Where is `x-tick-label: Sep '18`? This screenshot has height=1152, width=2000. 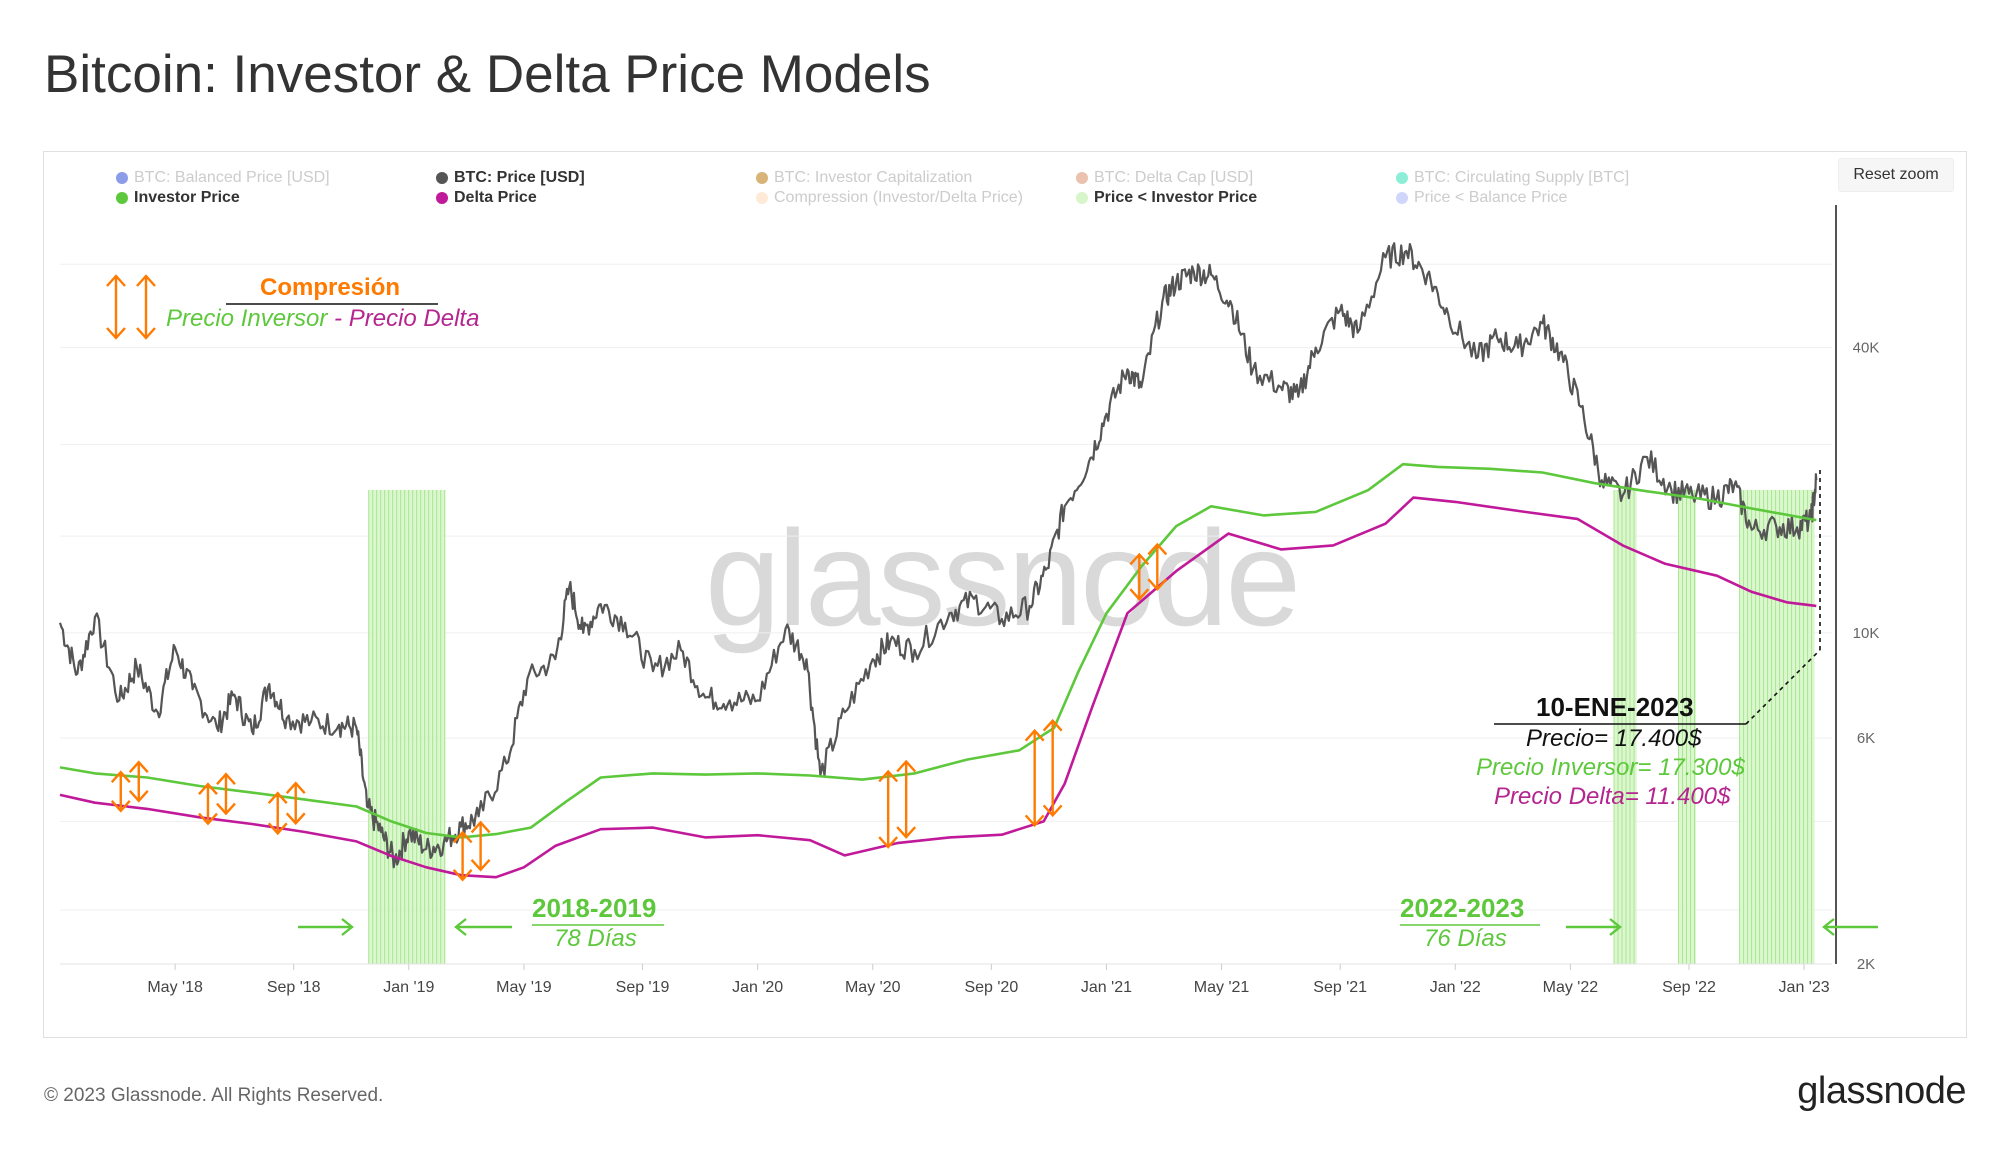
x-tick-label: Sep '18 is located at coordinates (294, 987).